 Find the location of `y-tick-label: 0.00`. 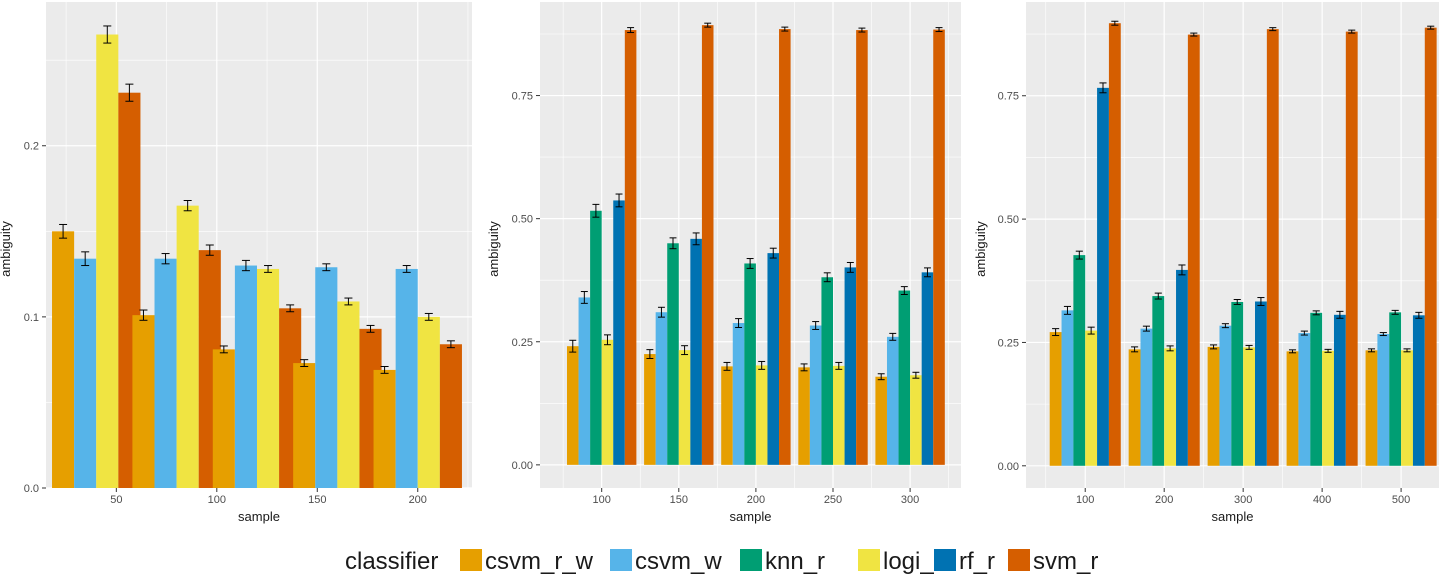

y-tick-label: 0.00 is located at coordinates (522, 466).